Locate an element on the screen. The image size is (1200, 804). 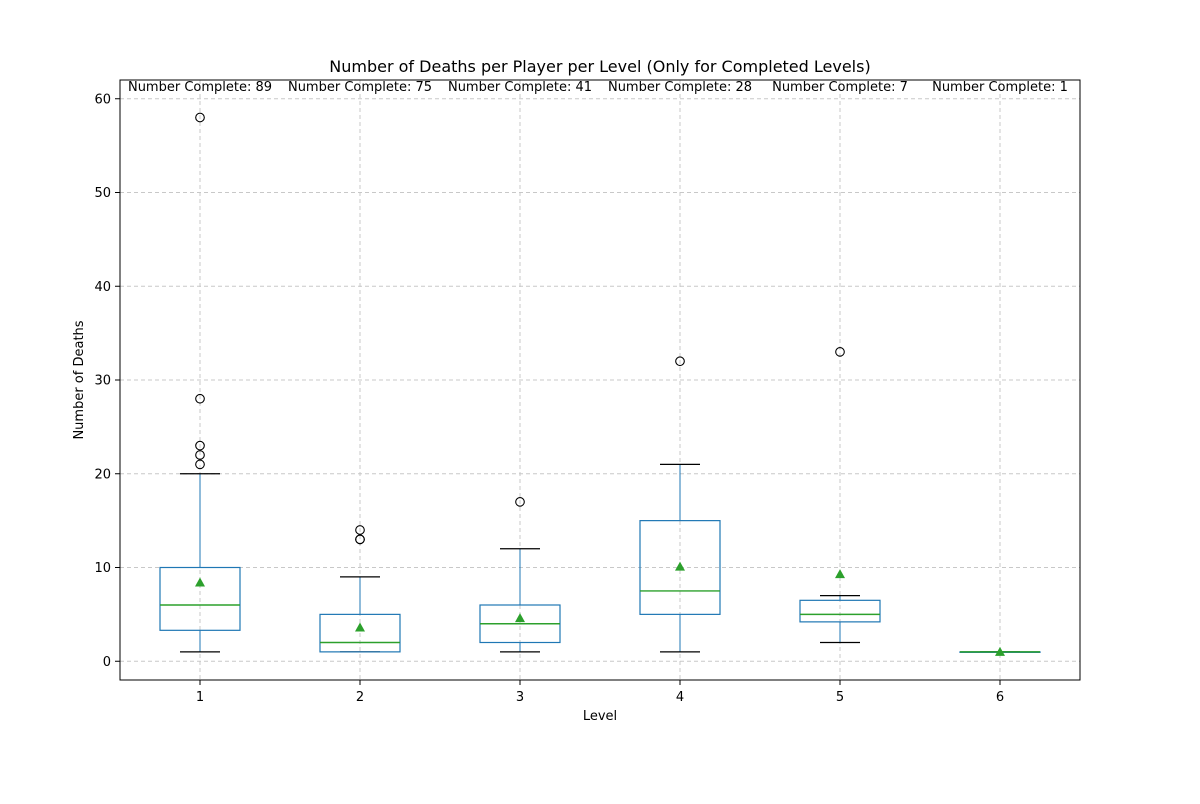
x-axis-label: Level is located at coordinates (600, 716).